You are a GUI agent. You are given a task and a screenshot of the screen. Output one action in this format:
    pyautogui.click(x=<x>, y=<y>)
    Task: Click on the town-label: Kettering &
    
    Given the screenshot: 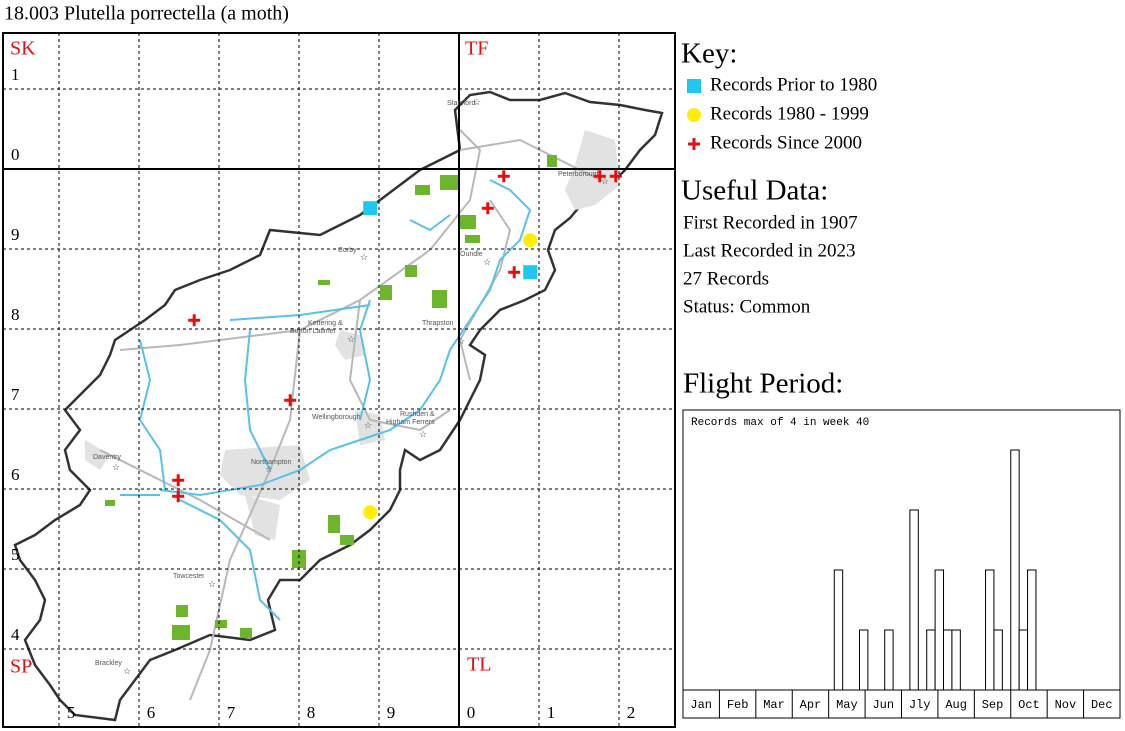 What is the action you would take?
    pyautogui.click(x=325, y=323)
    